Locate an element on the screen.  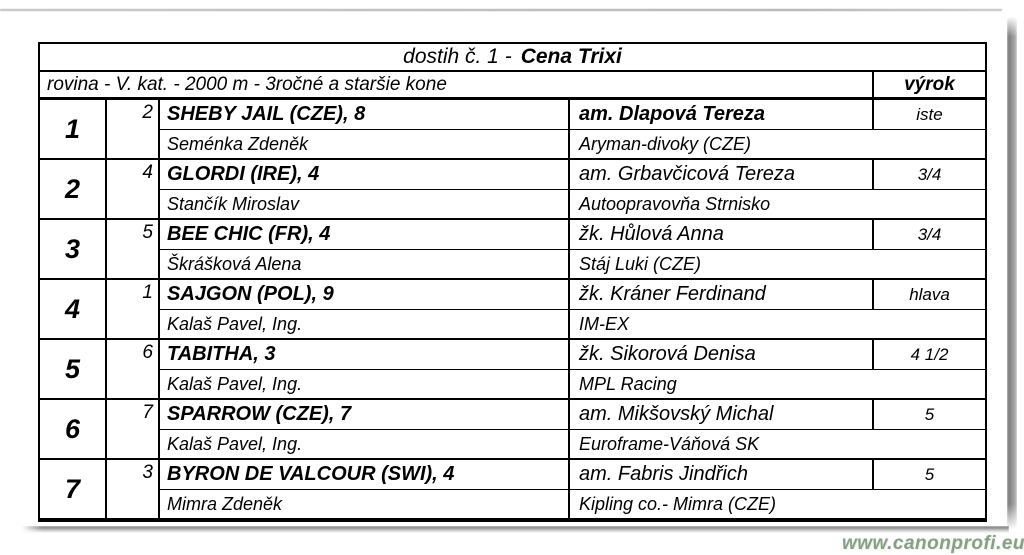
finish-position: 4 is located at coordinates (73, 309).